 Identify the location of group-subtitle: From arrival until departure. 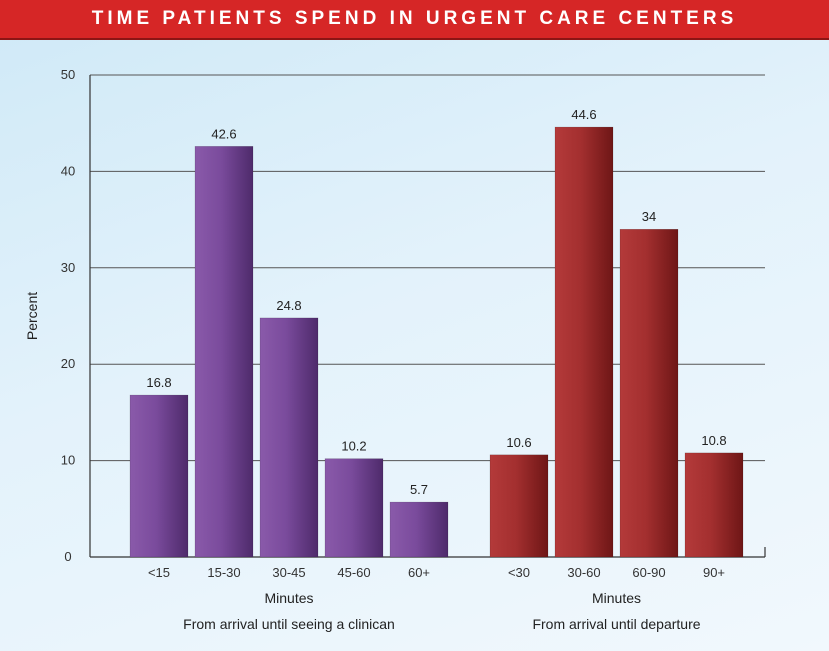
(616, 624).